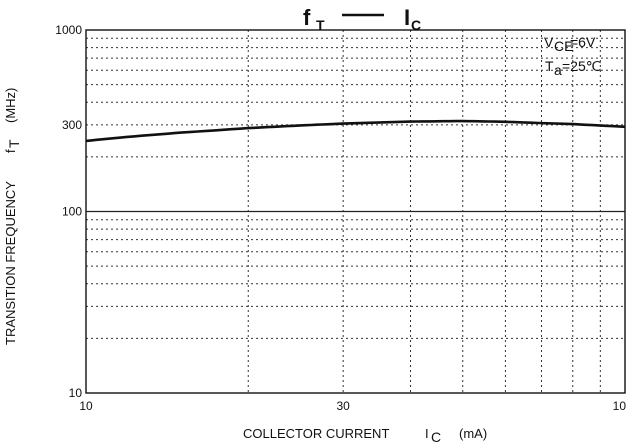  Describe the element at coordinates (581, 66) in the screenshot. I see `condition-ta-rest: =25℃` at that location.